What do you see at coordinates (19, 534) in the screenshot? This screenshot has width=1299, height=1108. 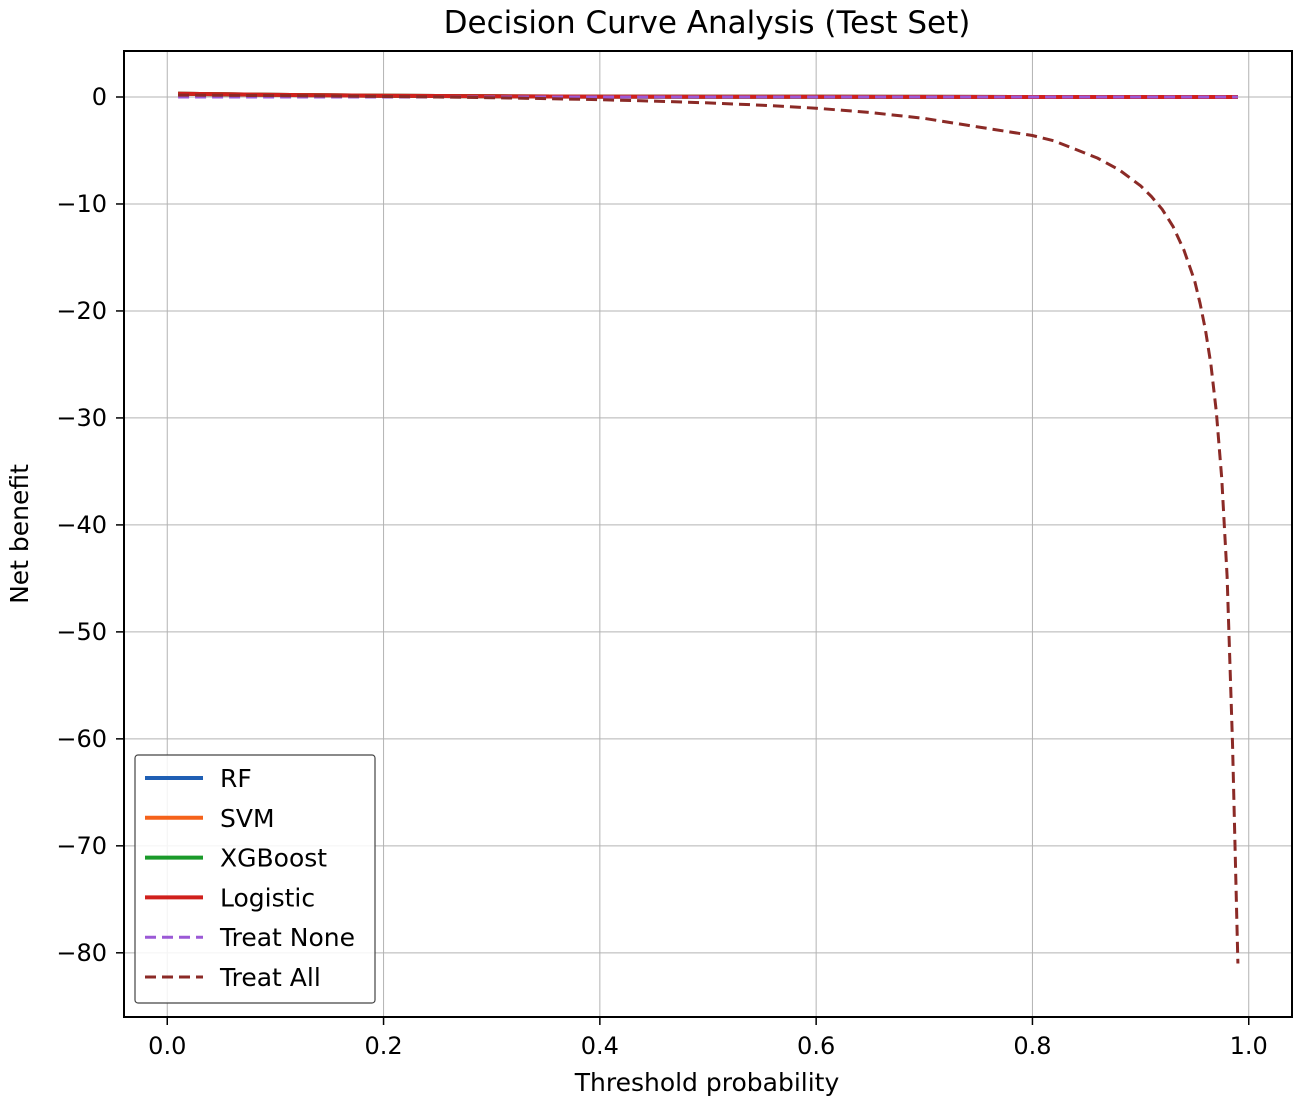 I see `y-axis-label: Net benefit` at bounding box center [19, 534].